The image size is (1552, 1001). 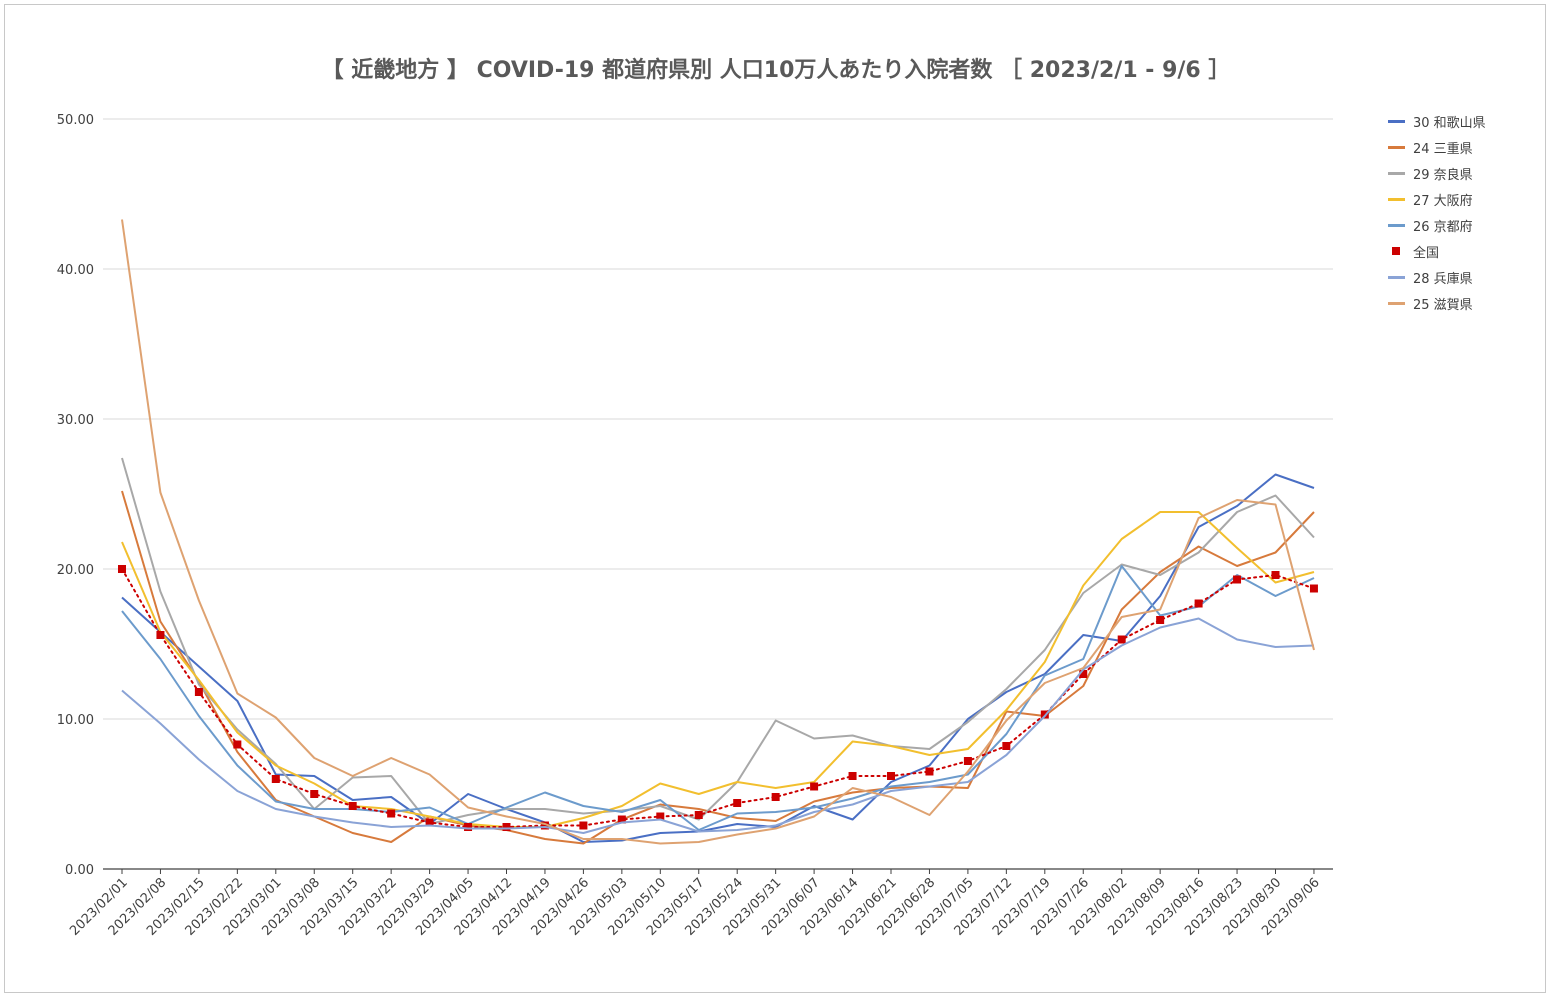 I want to click on y-tick-label: 40.00, so click(x=75, y=270).